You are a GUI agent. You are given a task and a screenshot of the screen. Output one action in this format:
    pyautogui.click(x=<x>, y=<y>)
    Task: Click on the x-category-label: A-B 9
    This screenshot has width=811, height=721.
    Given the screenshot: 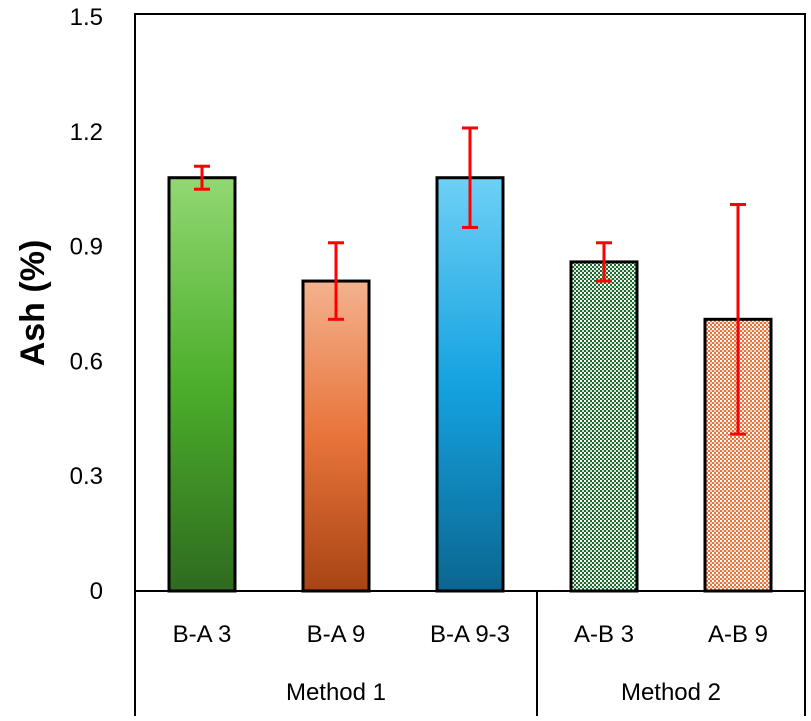 What is the action you would take?
    pyautogui.click(x=738, y=634)
    